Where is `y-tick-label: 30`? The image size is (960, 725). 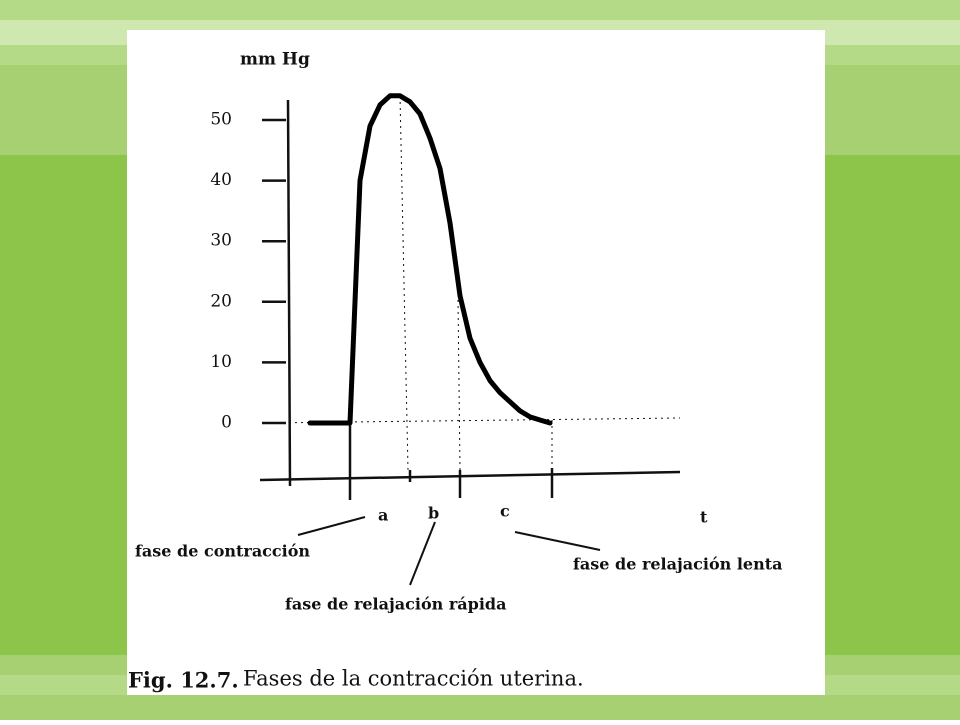
y-tick-label: 30 is located at coordinates (221, 241).